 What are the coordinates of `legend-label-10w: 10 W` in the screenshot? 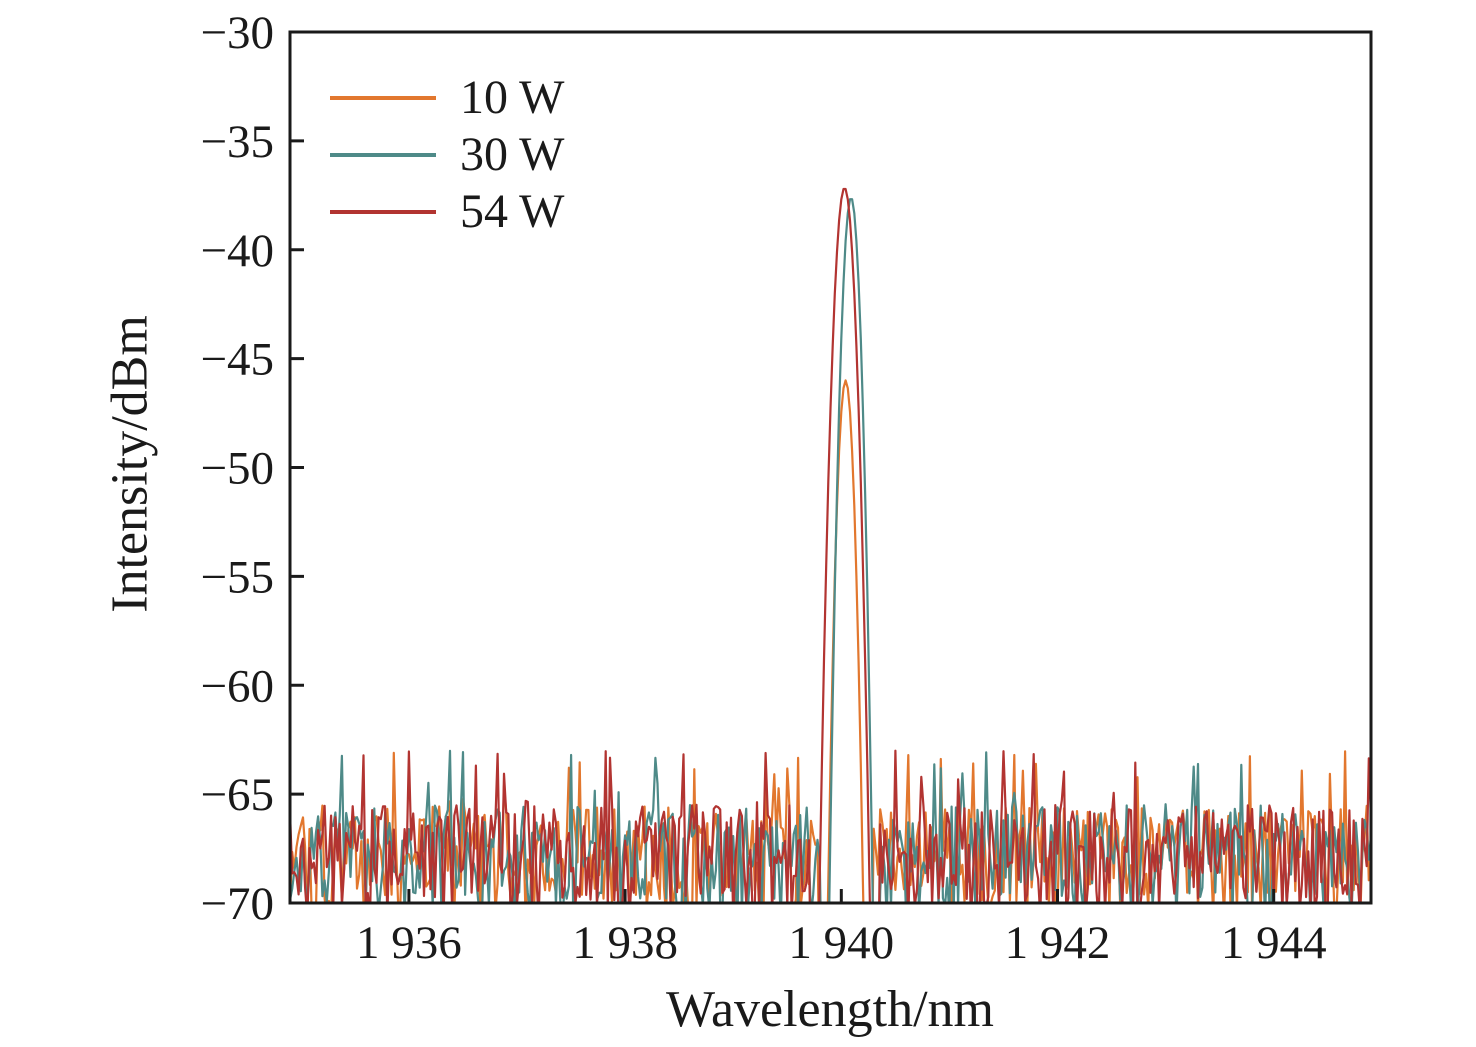 It's located at (512, 97).